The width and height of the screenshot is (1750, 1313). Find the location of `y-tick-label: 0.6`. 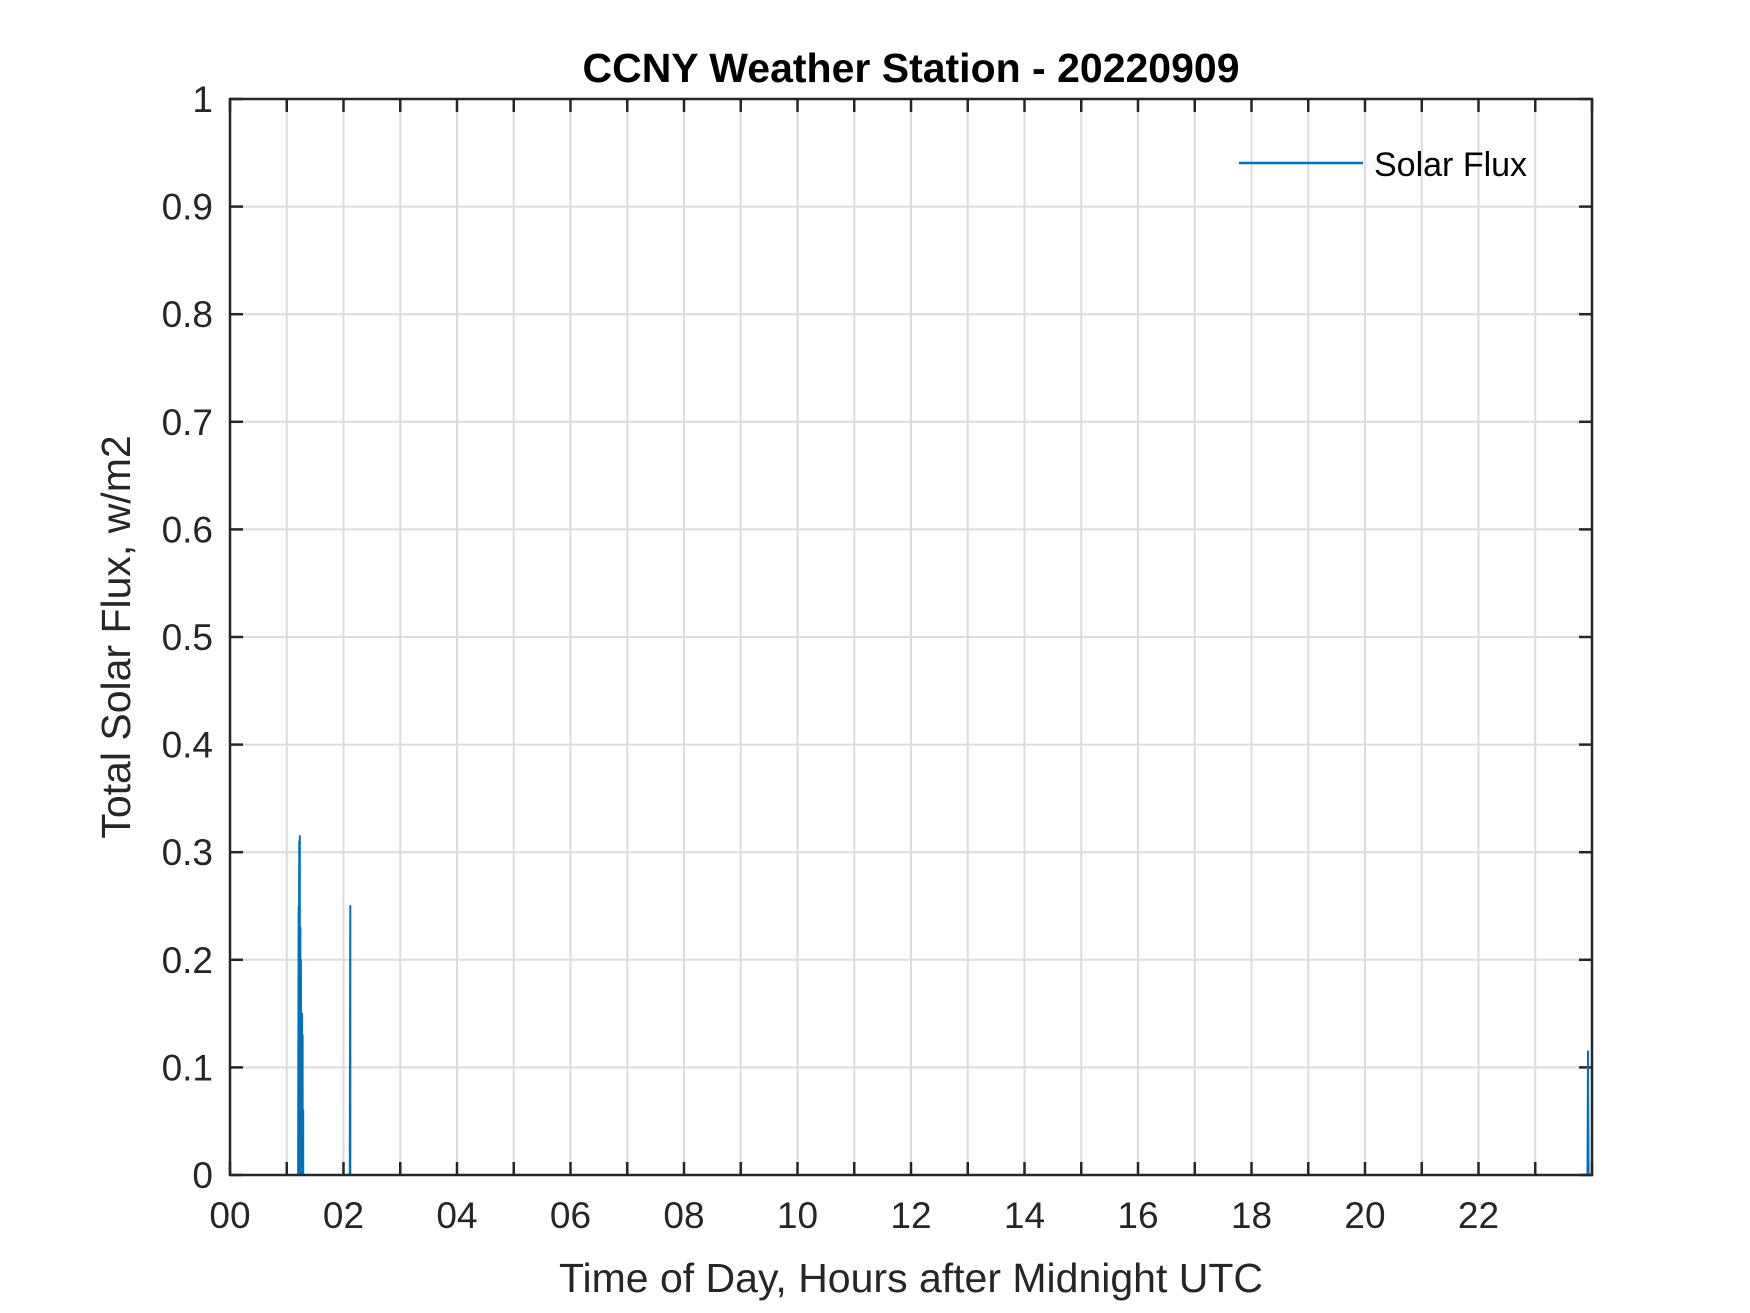

y-tick-label: 0.6 is located at coordinates (187, 529).